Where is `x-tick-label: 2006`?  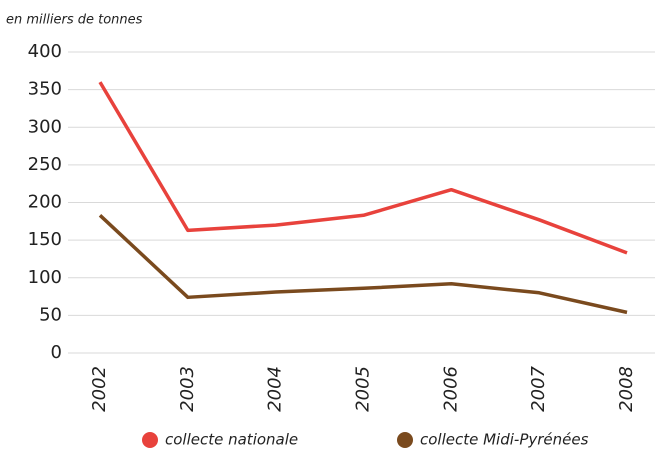 x-tick-label: 2006 is located at coordinates (450, 389).